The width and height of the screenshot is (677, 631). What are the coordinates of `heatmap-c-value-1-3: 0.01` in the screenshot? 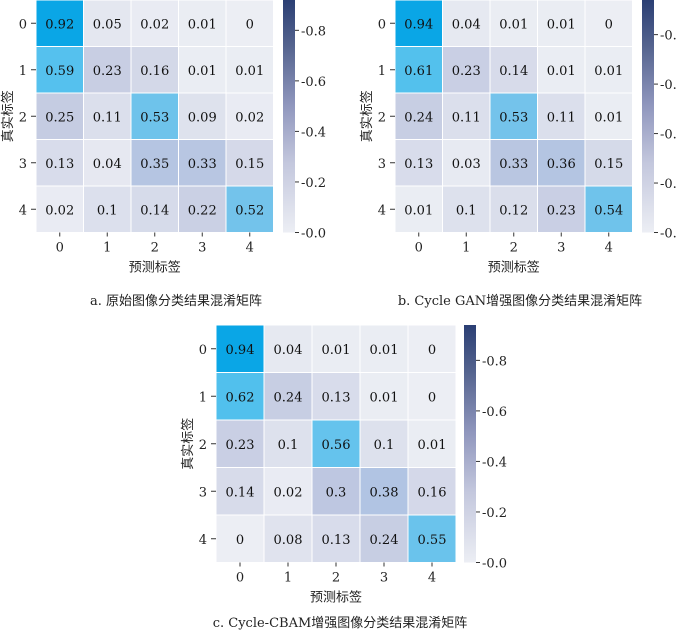 It's located at (384, 397).